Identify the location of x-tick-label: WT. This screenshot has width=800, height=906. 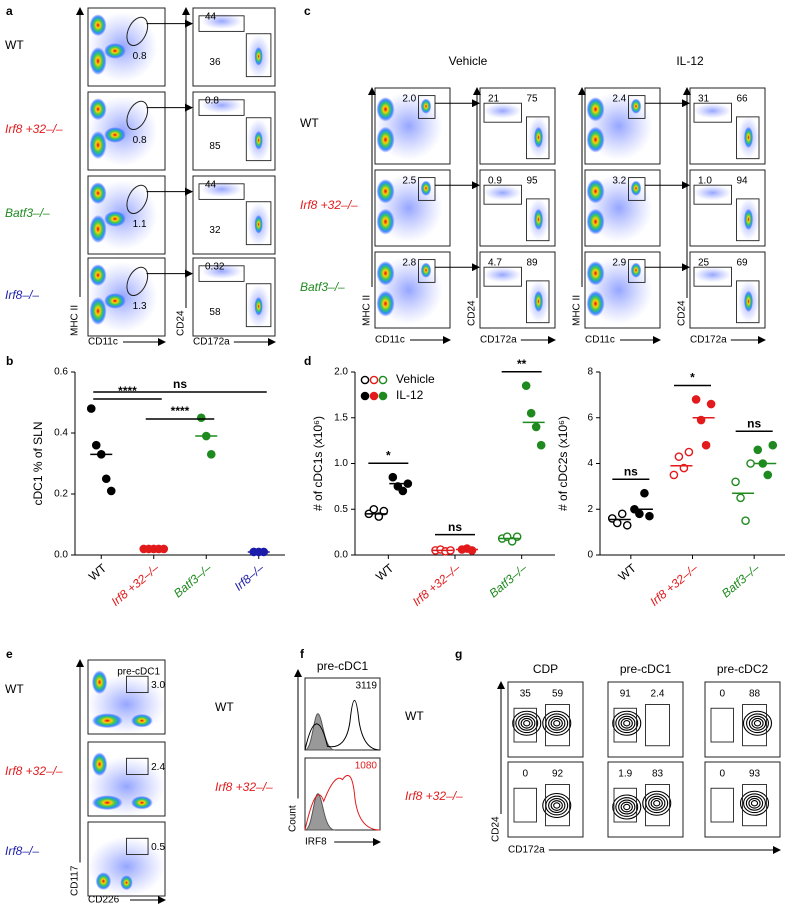
(385, 572).